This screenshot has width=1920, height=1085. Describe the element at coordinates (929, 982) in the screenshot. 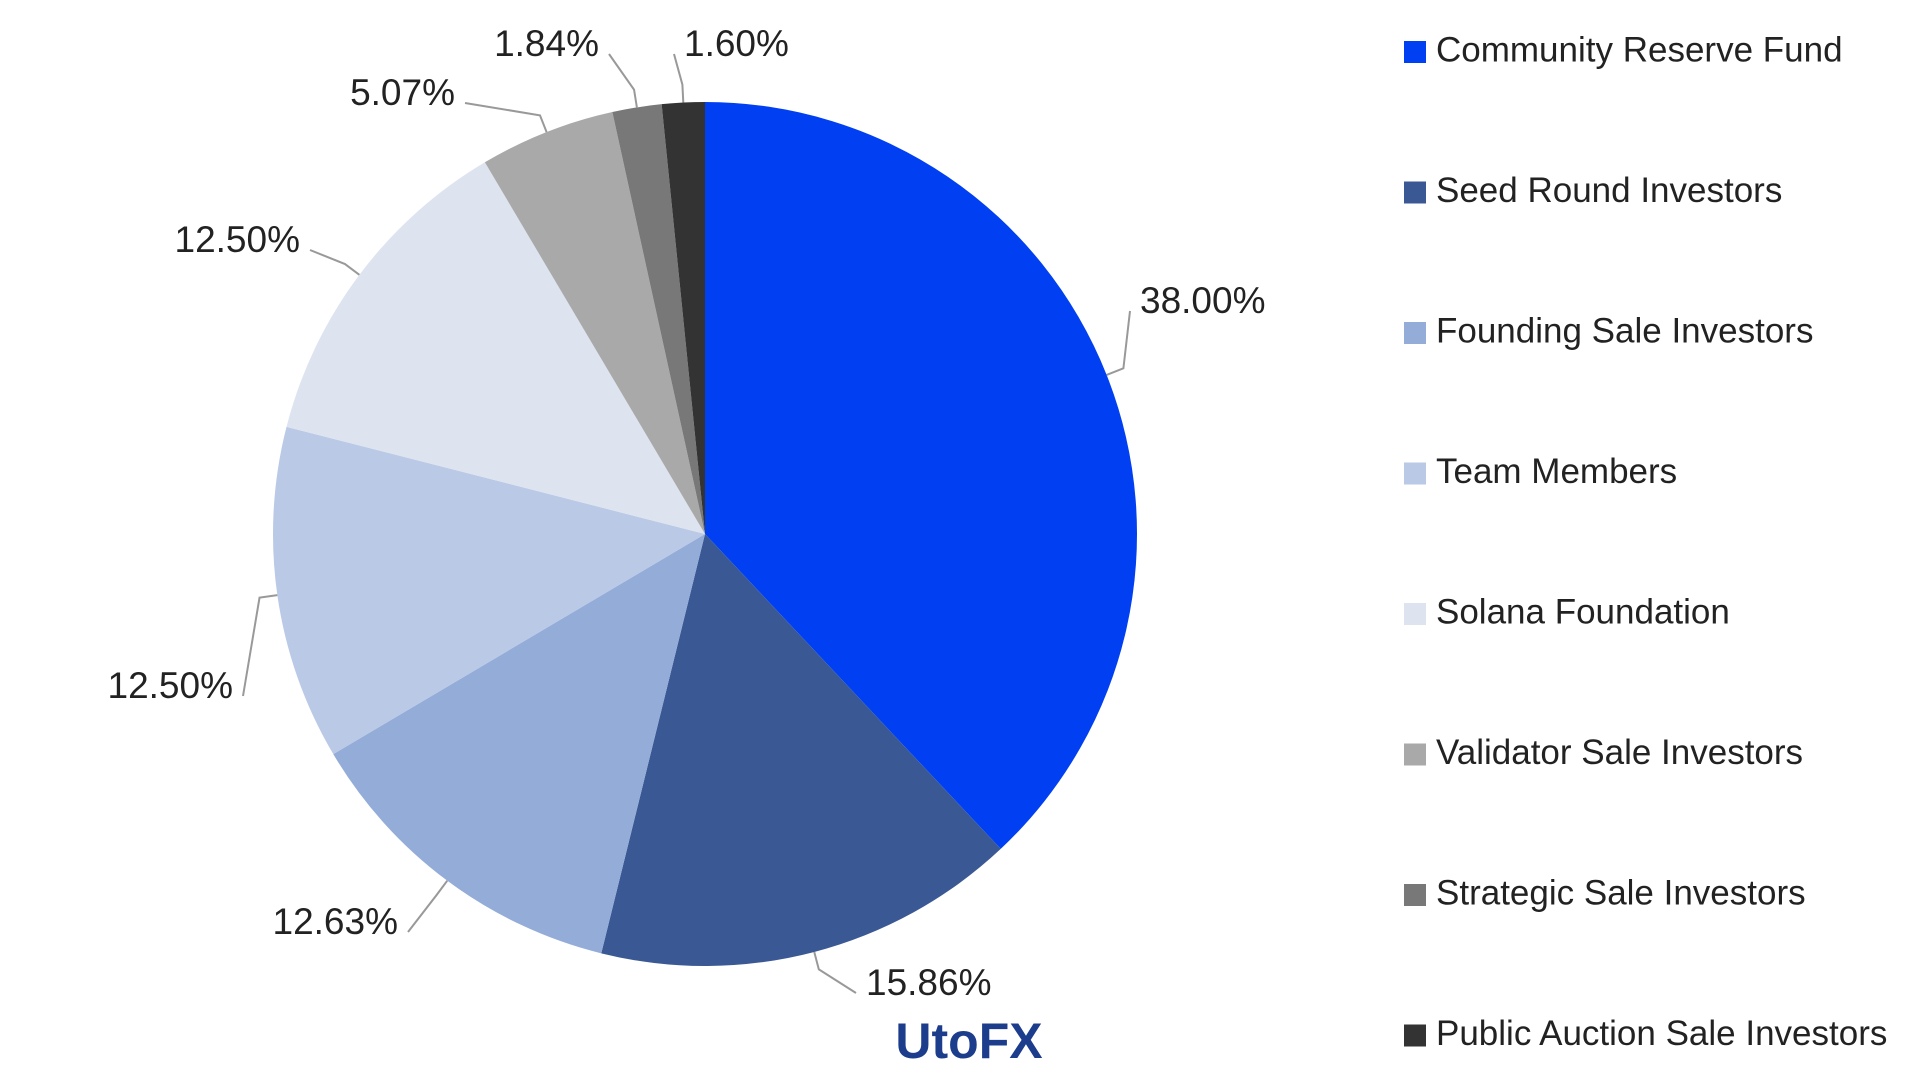

I see `data-label: 15.86%` at that location.